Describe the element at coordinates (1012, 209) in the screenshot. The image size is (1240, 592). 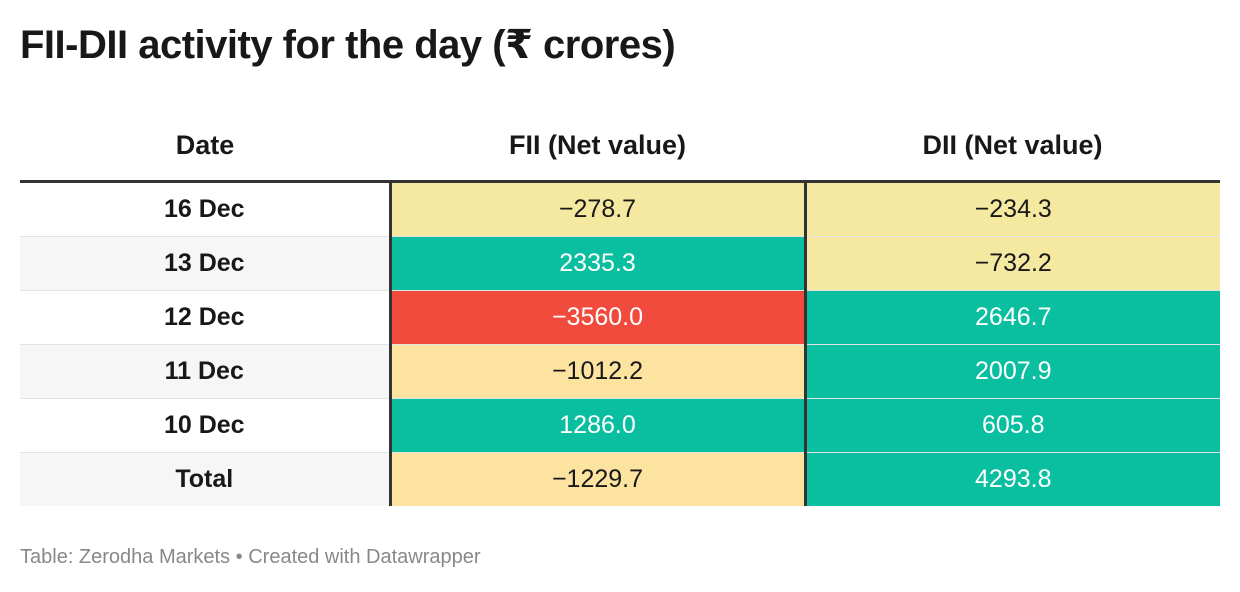
I see `dii-value-cell: −234.3` at that location.